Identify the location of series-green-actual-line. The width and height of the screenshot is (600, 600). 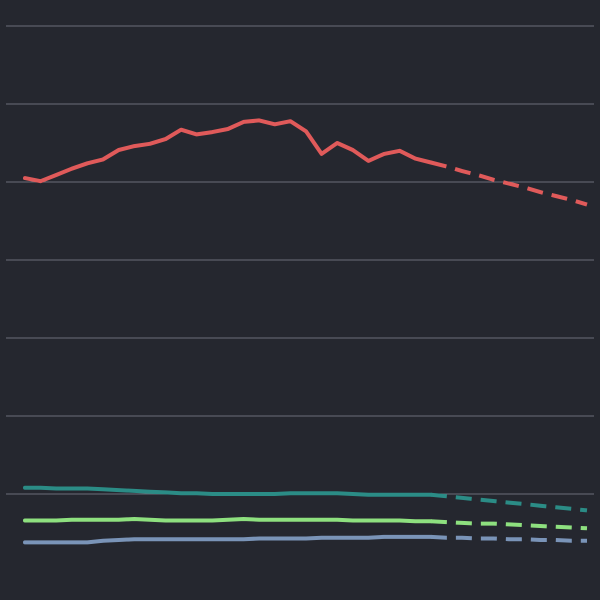
(228, 520).